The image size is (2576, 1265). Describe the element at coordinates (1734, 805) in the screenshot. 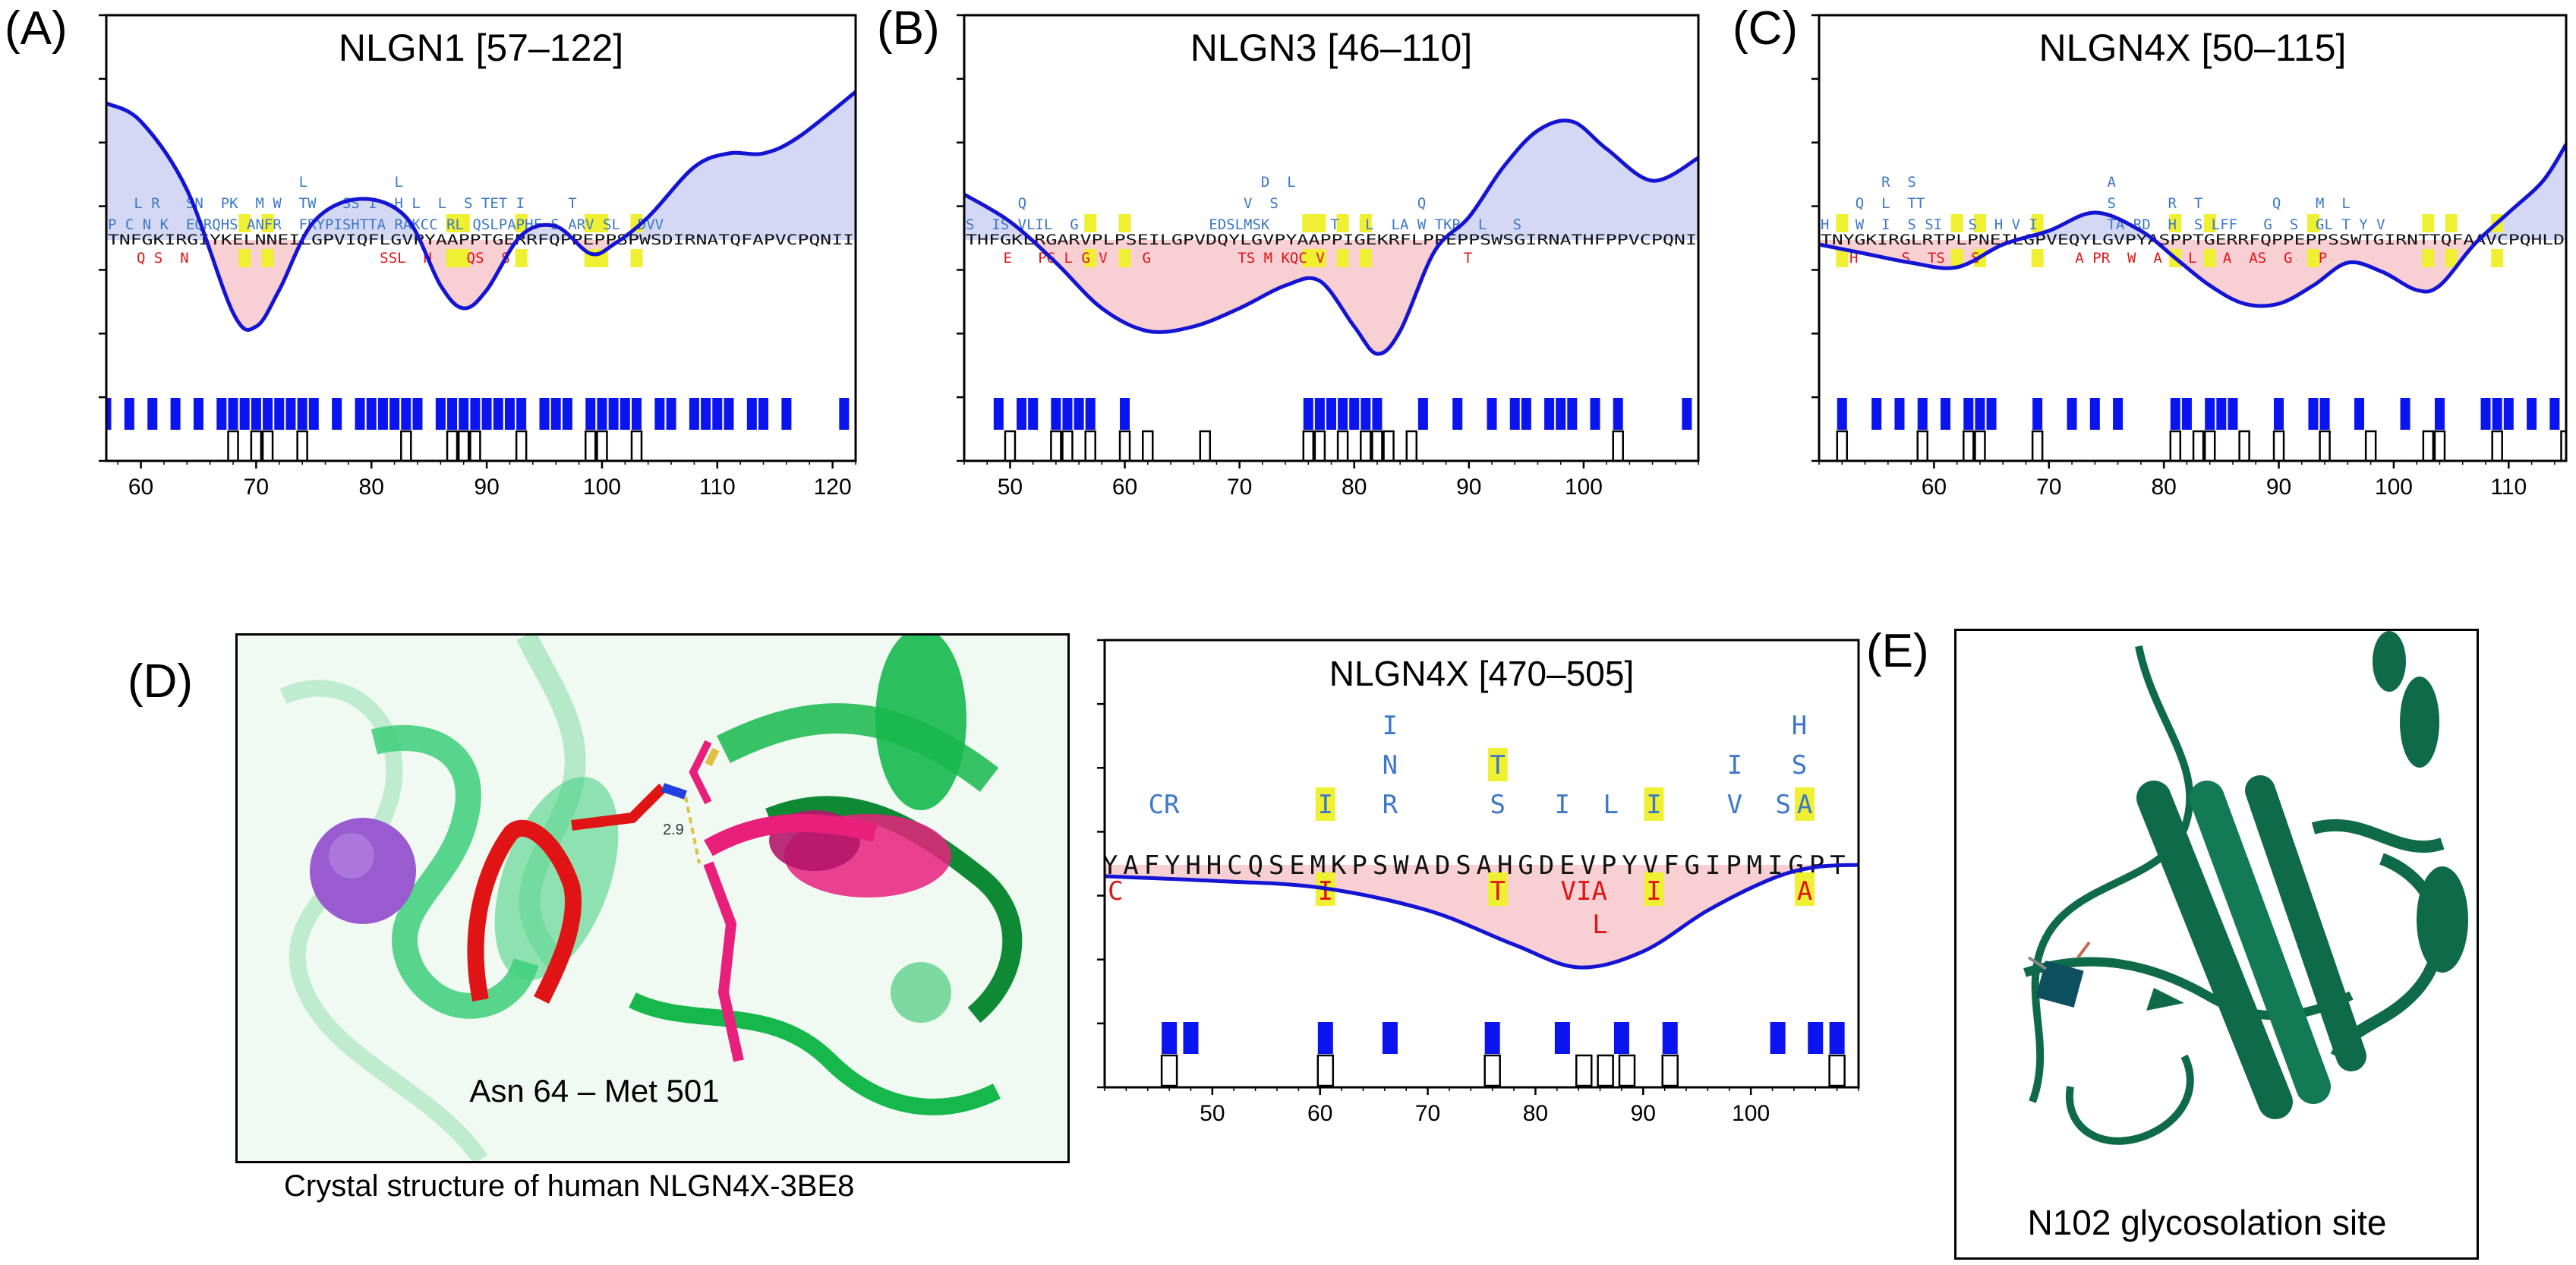

I see `upper-label: V` at that location.